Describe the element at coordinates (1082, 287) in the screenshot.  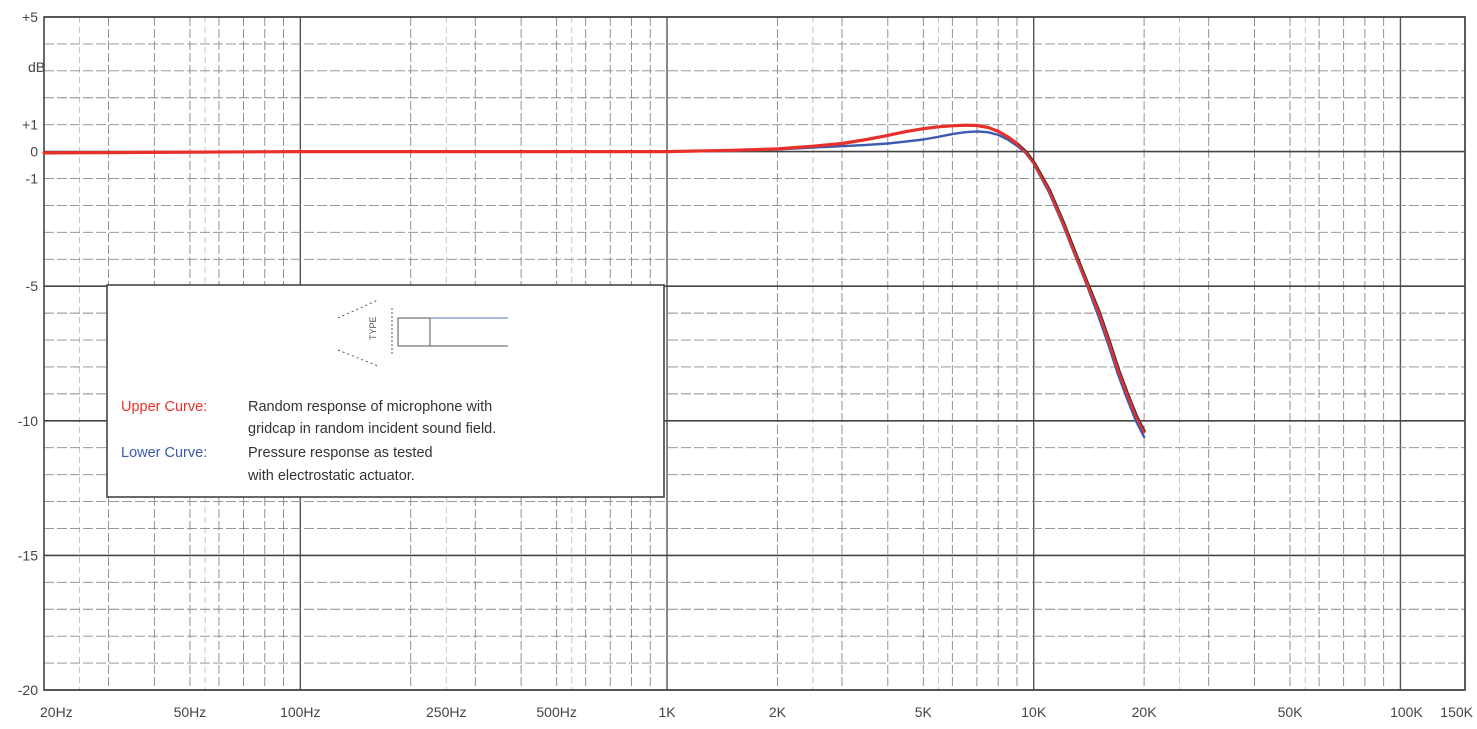
I see `curve-edge-line` at that location.